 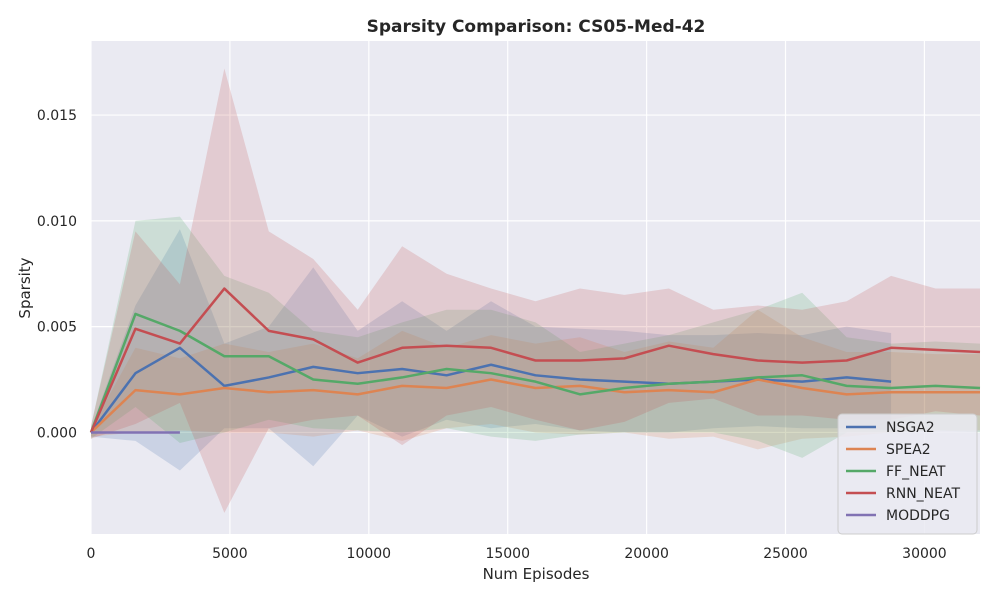 What do you see at coordinates (646, 554) in the screenshot?
I see `x-tick-label: 20000` at bounding box center [646, 554].